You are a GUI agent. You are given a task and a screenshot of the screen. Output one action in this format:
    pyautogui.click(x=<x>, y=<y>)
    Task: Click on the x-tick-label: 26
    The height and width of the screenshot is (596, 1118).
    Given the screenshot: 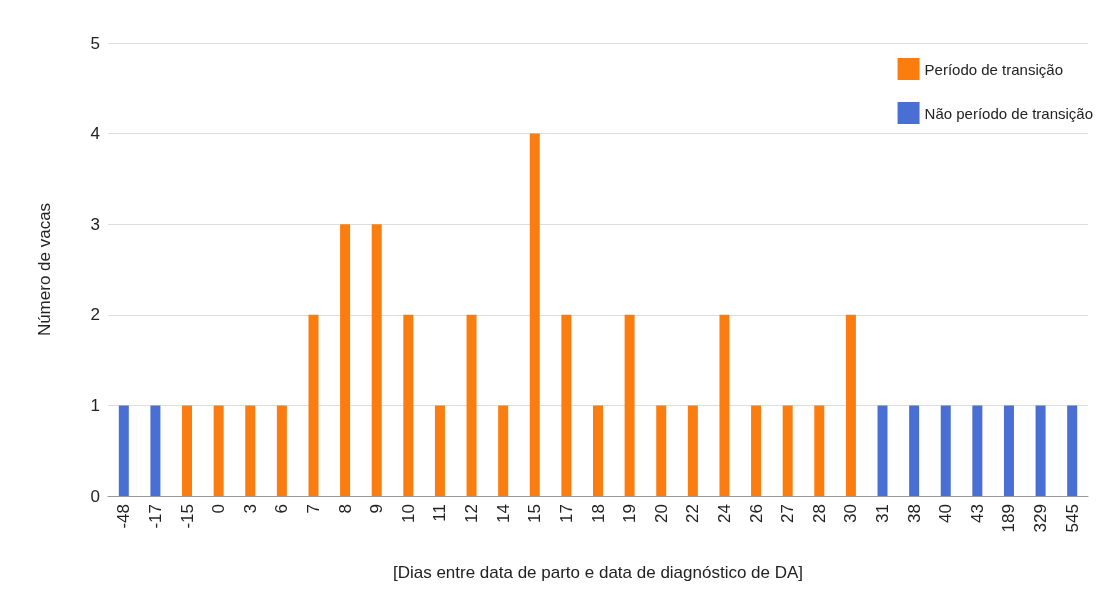 What is the action you would take?
    pyautogui.click(x=756, y=513)
    